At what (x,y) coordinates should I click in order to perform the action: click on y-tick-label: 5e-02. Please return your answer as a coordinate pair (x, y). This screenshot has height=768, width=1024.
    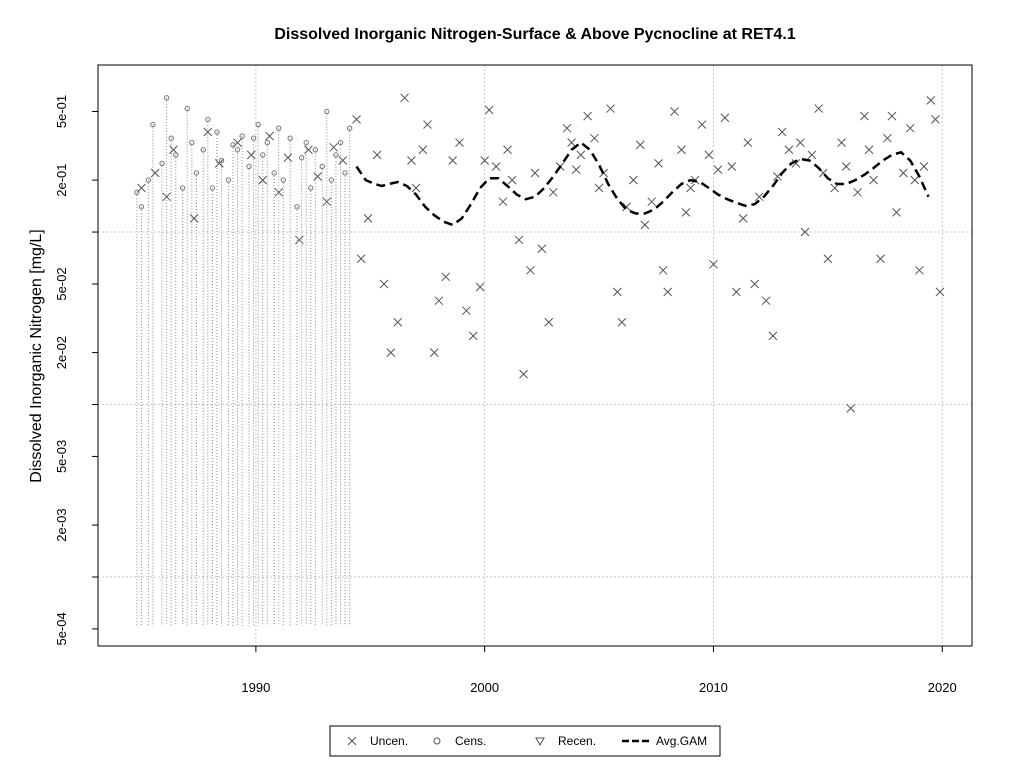
    Looking at the image, I should click on (61, 283).